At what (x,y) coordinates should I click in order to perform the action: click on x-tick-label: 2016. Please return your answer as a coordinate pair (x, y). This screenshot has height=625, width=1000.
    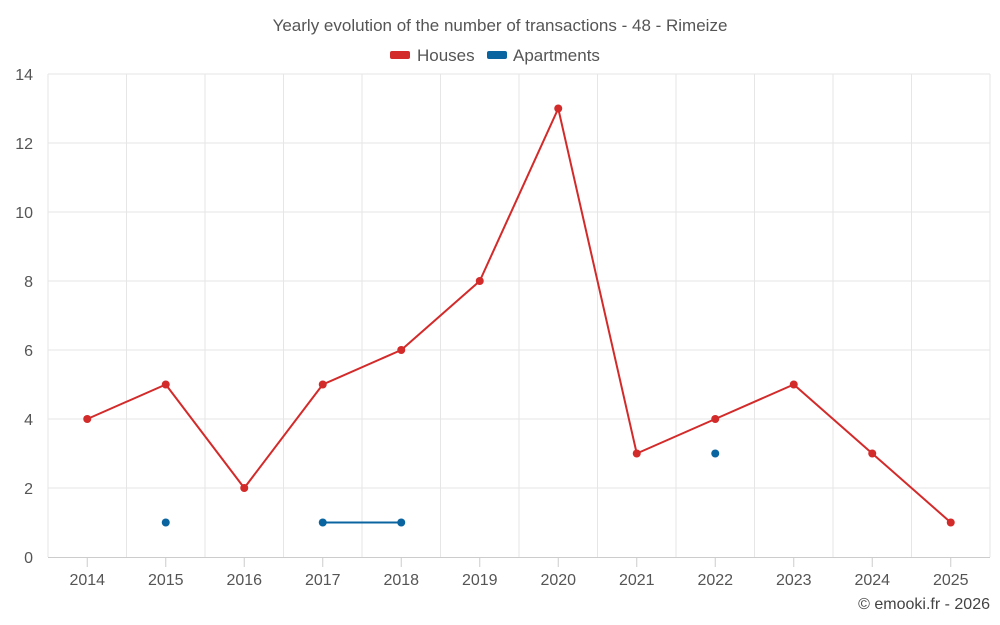
    Looking at the image, I should click on (244, 580).